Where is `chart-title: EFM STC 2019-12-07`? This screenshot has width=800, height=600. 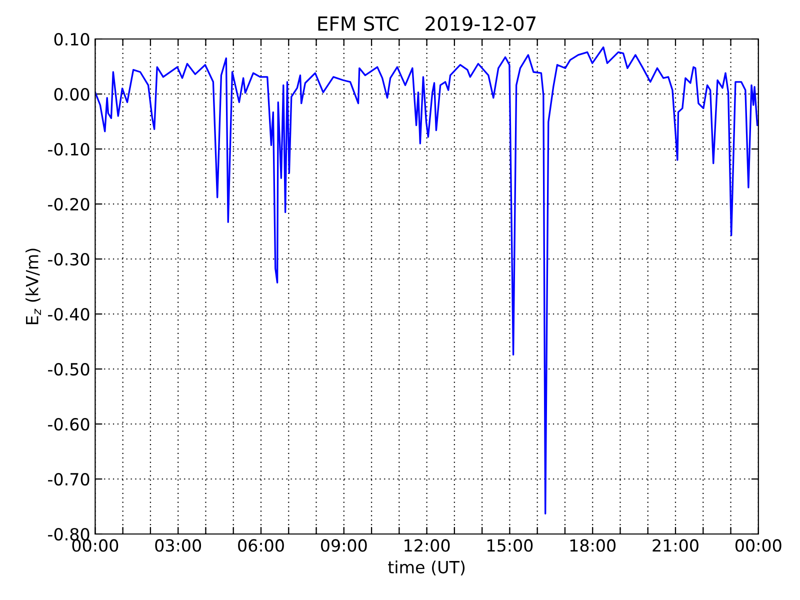 chart-title: EFM STC 2019-12-07 is located at coordinates (427, 23).